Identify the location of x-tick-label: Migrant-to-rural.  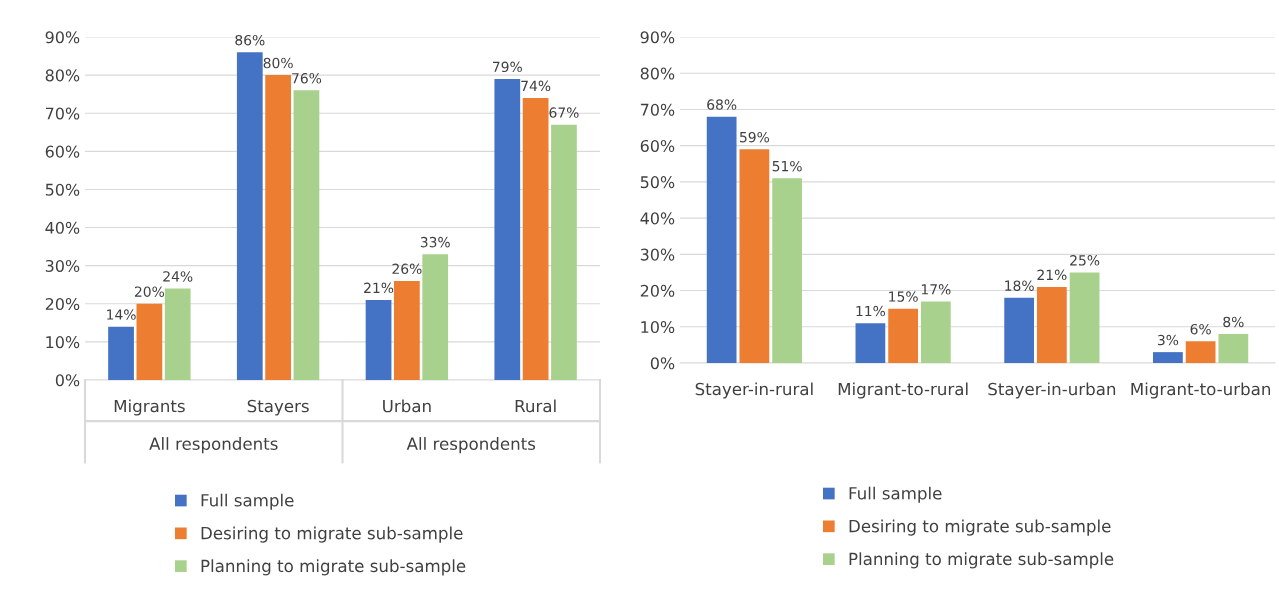
(903, 390).